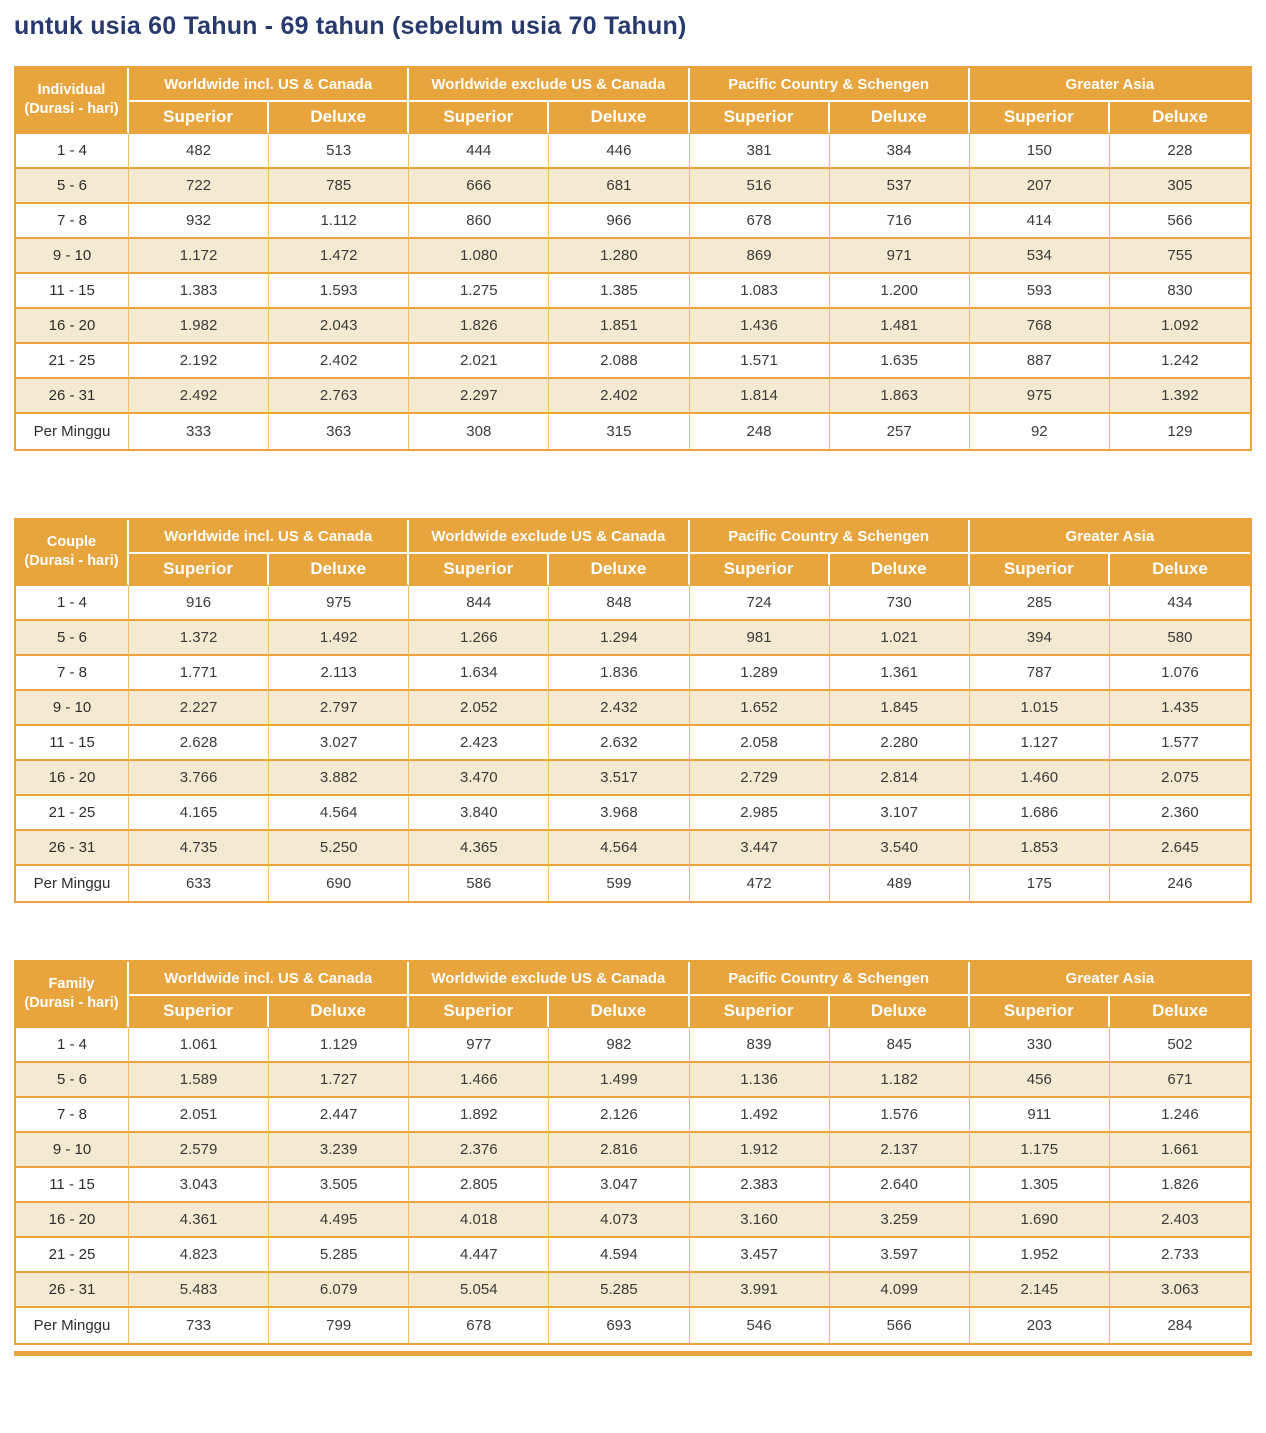 This screenshot has height=1433, width=1266. Describe the element at coordinates (479, 1150) in the screenshot. I see `price-cell: 2.376` at that location.